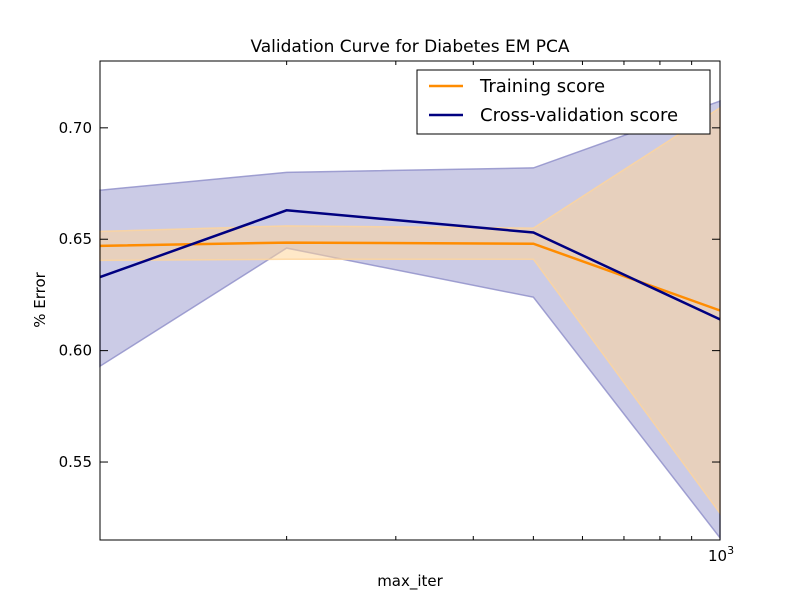  I want to click on legend: Training score Cross-validation score, so click(563, 102).